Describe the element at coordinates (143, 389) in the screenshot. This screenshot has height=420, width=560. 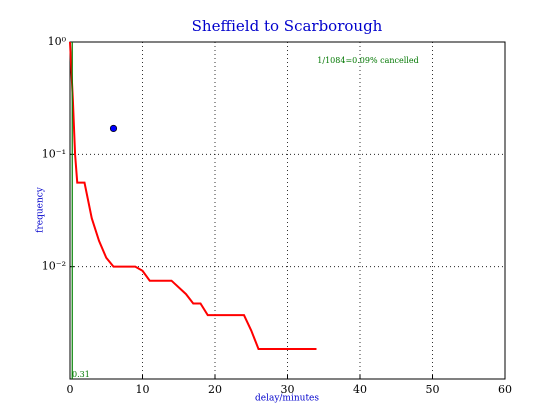
I see `x-tick-label: 10` at that location.